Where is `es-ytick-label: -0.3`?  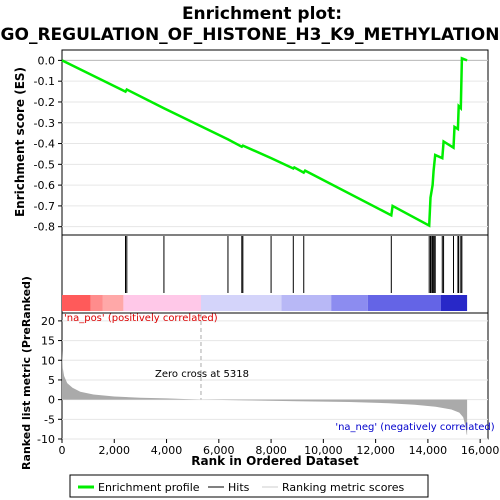
es-ytick-label: -0.3 is located at coordinates (44, 123).